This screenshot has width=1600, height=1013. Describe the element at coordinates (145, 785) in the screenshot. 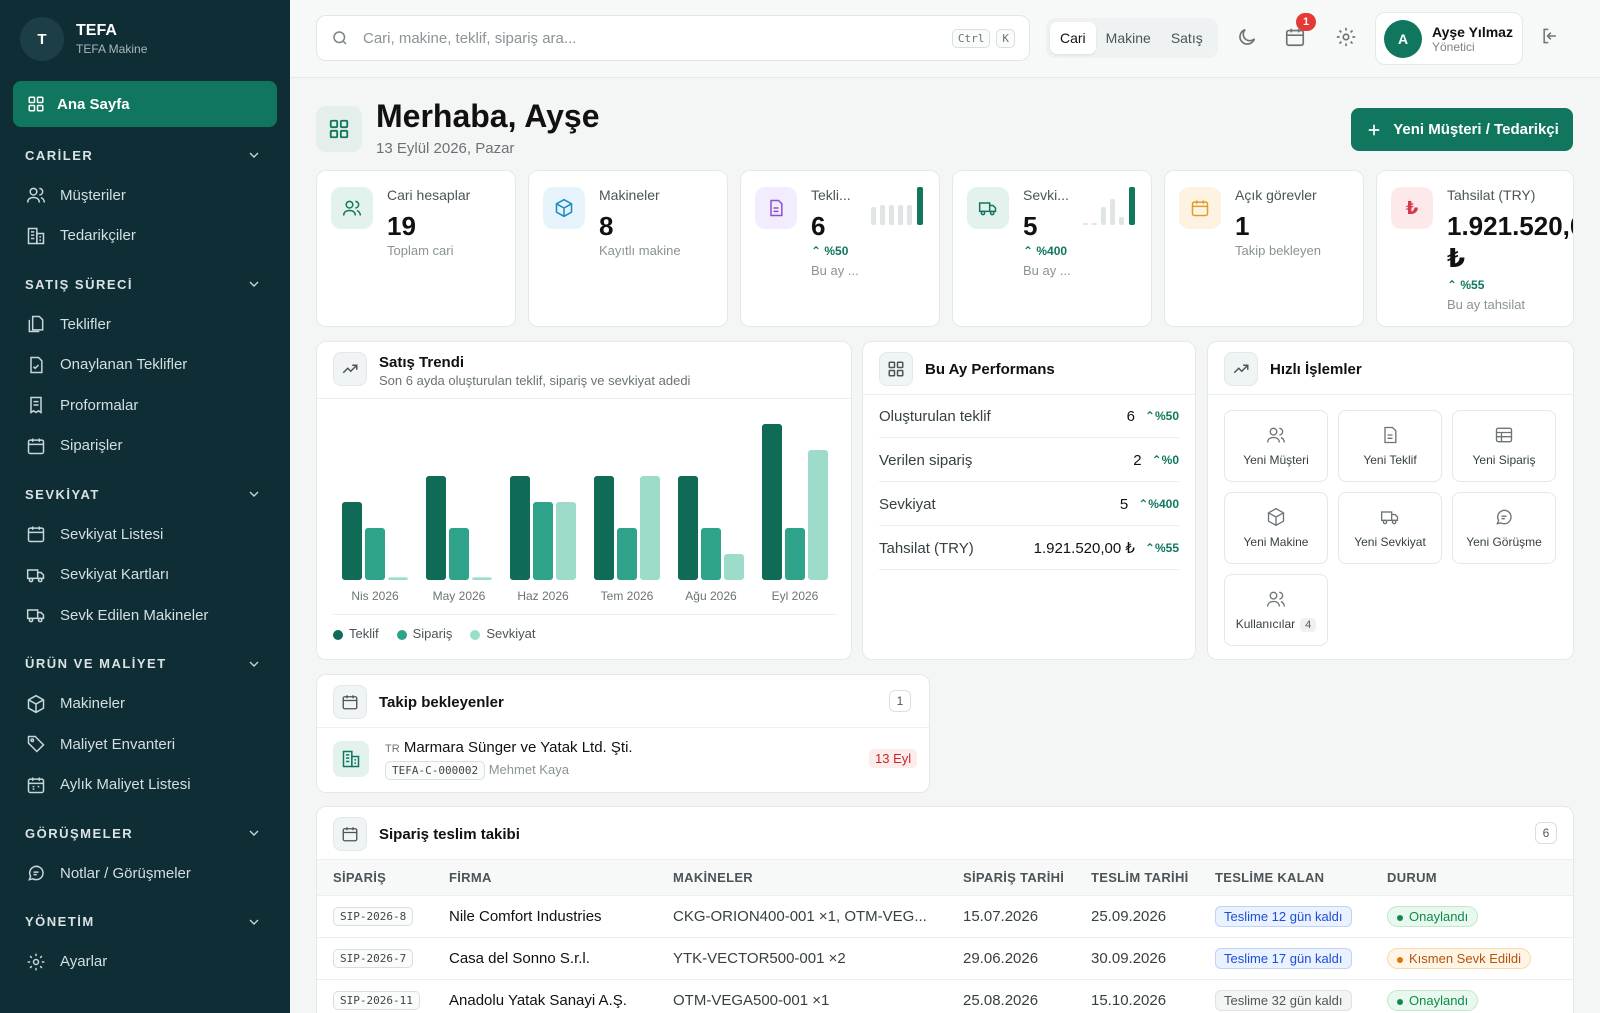

I see `sidebar-item-aylik-maliyet: Aylık Maliyet Listesi` at that location.